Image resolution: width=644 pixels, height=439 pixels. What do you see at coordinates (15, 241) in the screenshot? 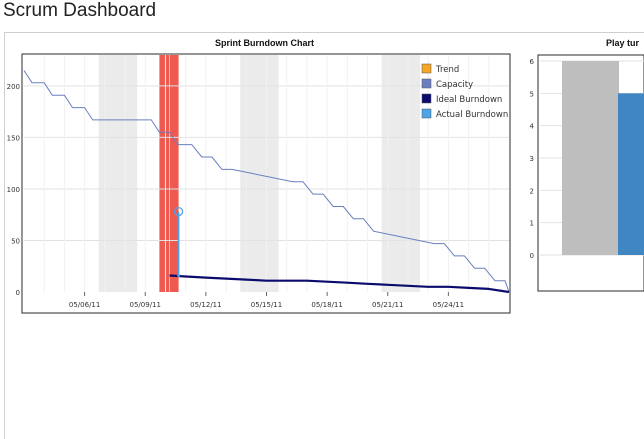
I see `y-tick-label: 50` at bounding box center [15, 241].